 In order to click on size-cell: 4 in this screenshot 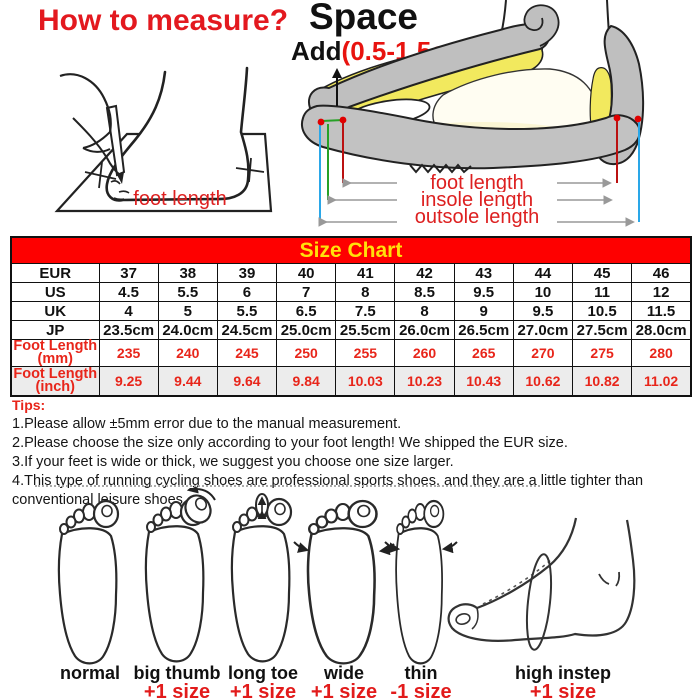, I will do `click(128, 311)`.